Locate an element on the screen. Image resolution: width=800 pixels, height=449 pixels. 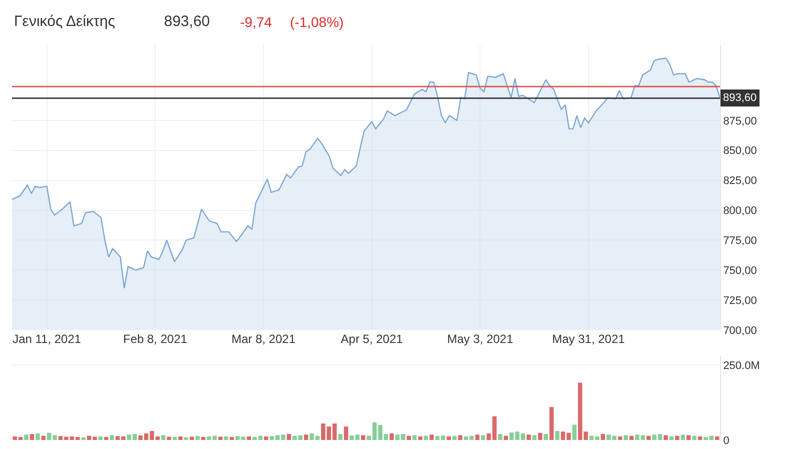
text: -9,74 is located at coordinates (256, 22).